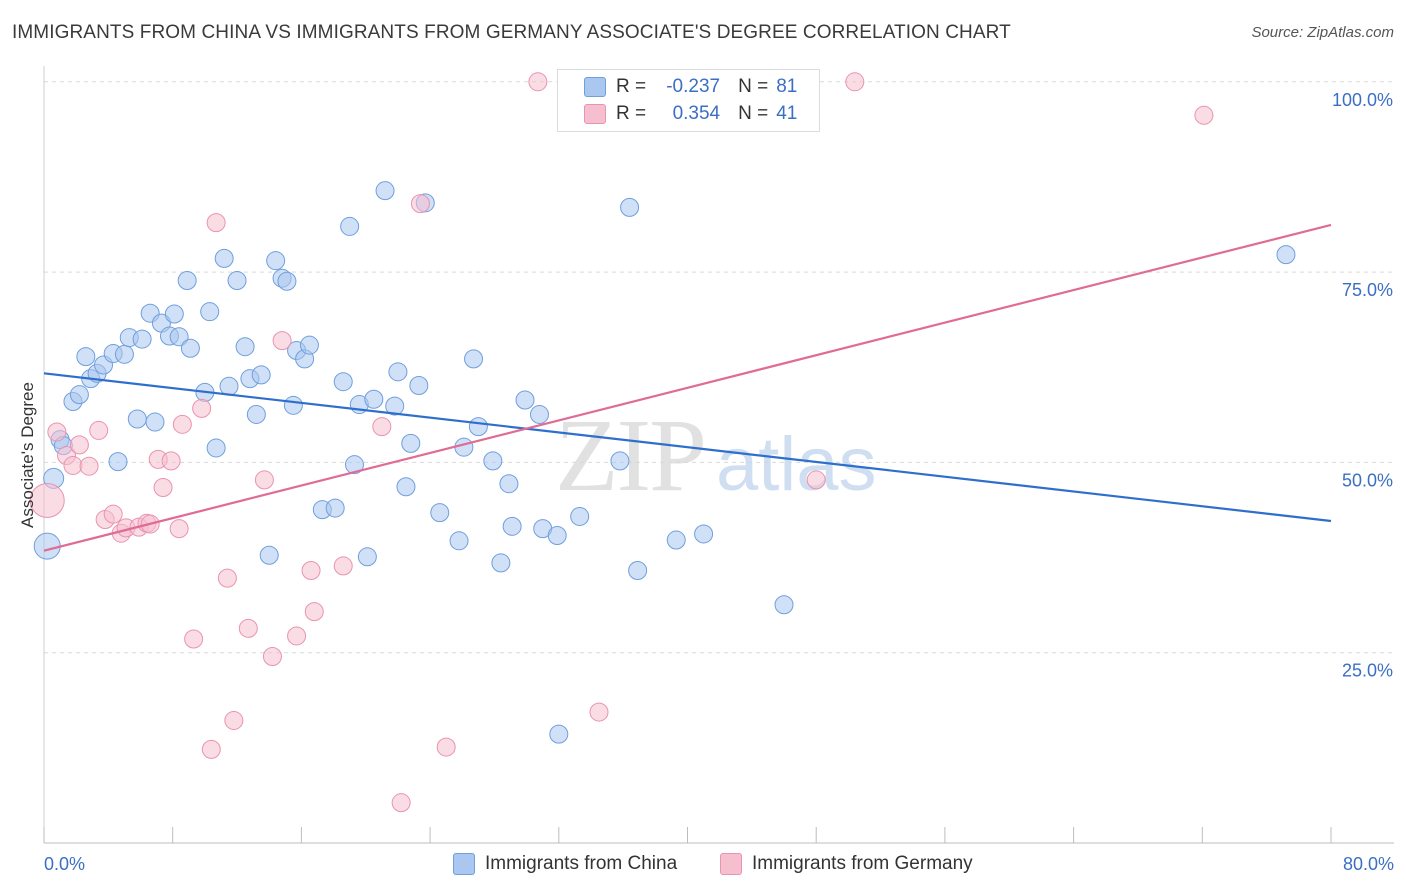 The width and height of the screenshot is (1406, 892). What do you see at coordinates (595, 87) in the screenshot?
I see `china-swatch` at bounding box center [595, 87].